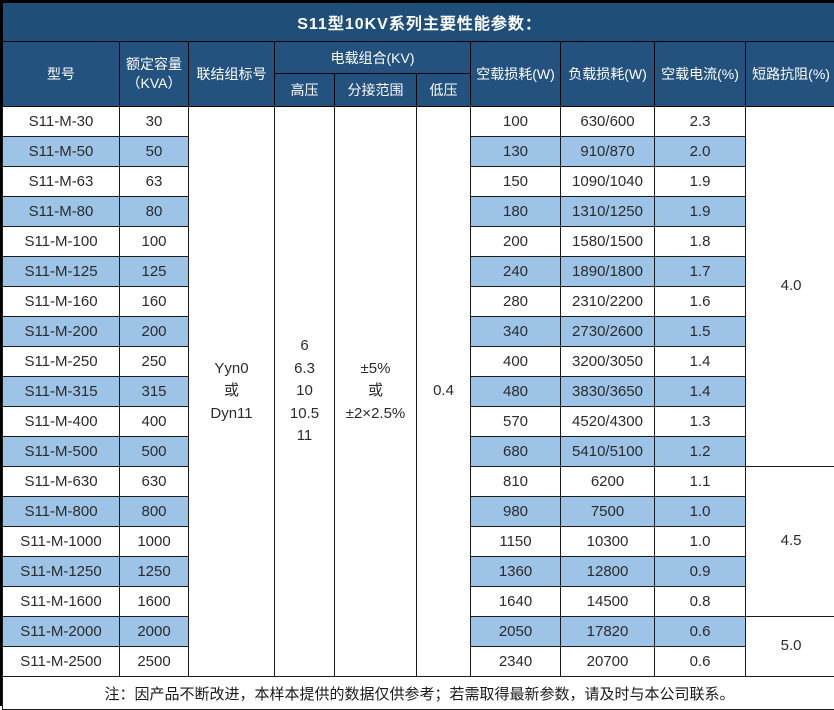 The height and width of the screenshot is (710, 834). What do you see at coordinates (154, 64) in the screenshot?
I see `col-header-capacity-line1: 额定容量` at bounding box center [154, 64].